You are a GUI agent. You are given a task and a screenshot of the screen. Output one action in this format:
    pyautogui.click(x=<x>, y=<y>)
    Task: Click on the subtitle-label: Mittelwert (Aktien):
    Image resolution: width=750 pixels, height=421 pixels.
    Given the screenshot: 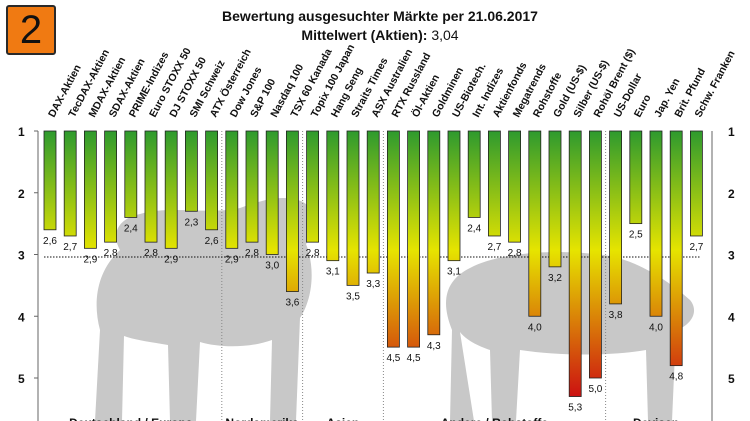 What is the action you would take?
    pyautogui.click(x=364, y=35)
    